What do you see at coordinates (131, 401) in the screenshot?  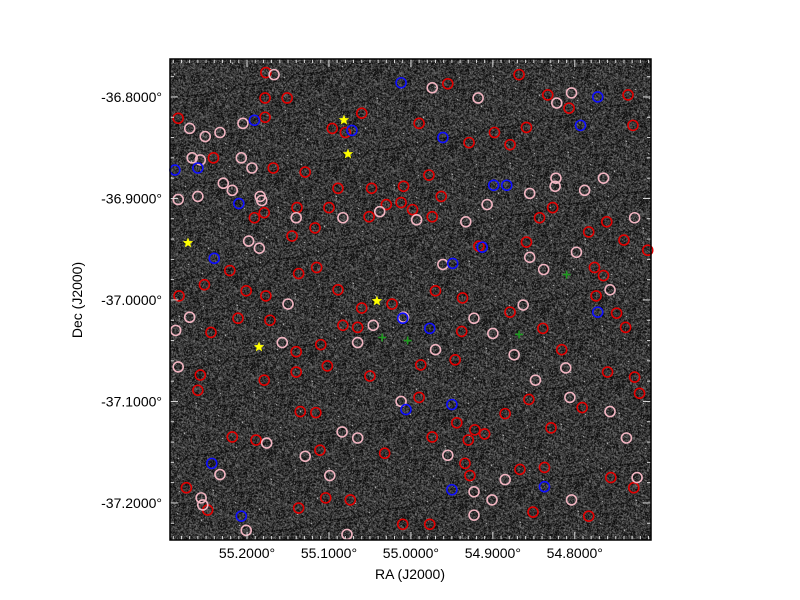 I see `y-tick-label: -37.1000°` at bounding box center [131, 401].